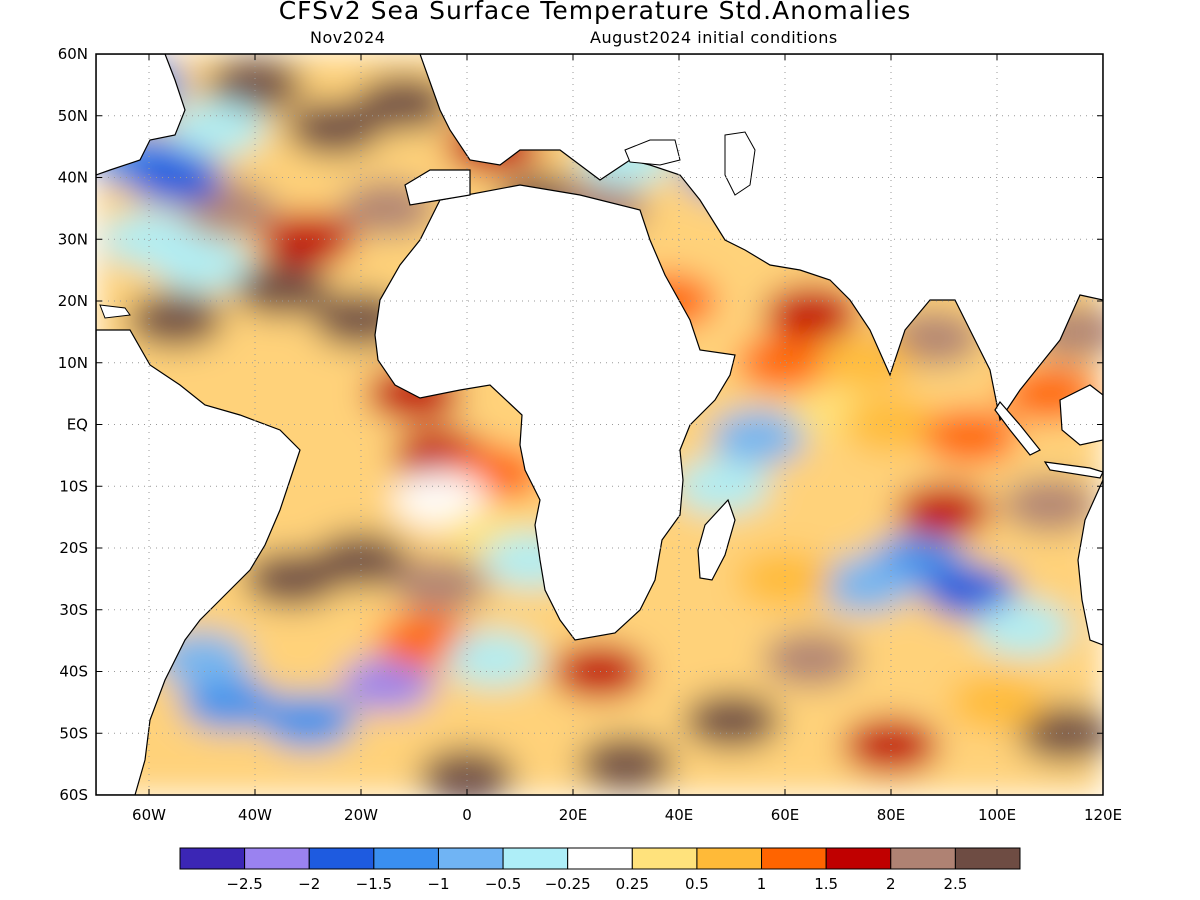  I want to click on lon-tick-label: 40E, so click(679, 815).